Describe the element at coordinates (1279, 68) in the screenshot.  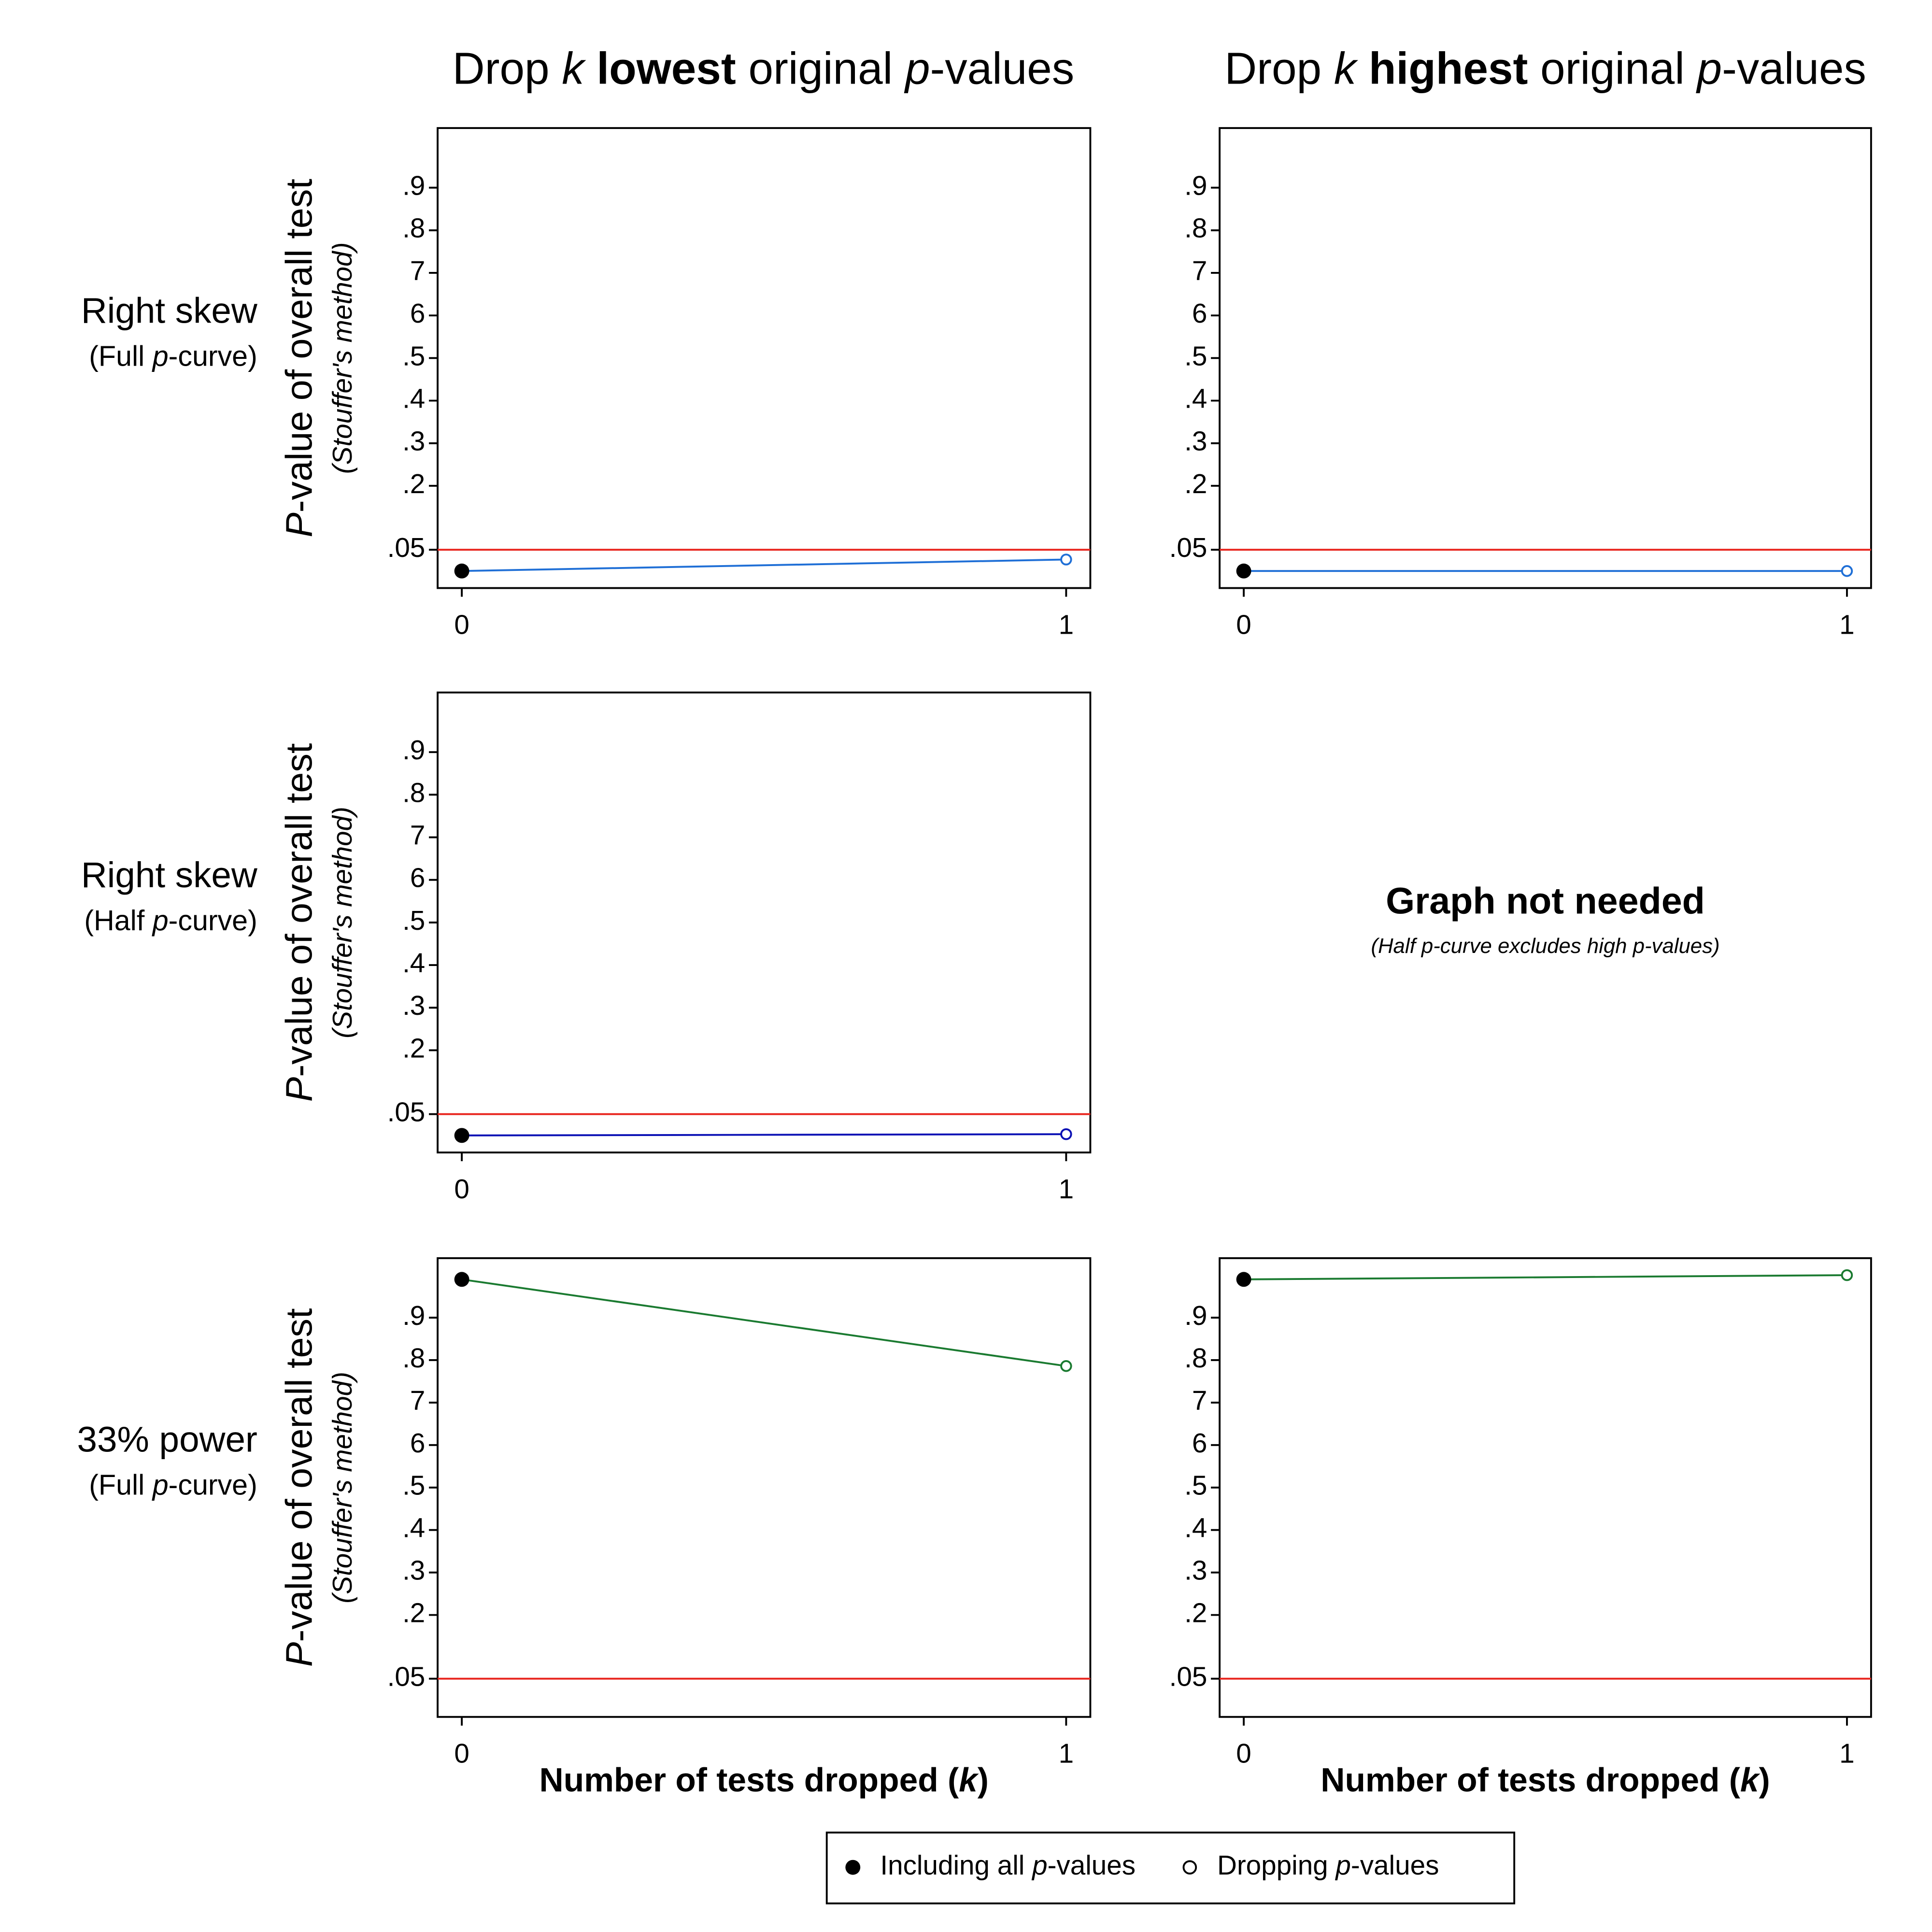
I see `column-title-part: Drop` at that location.